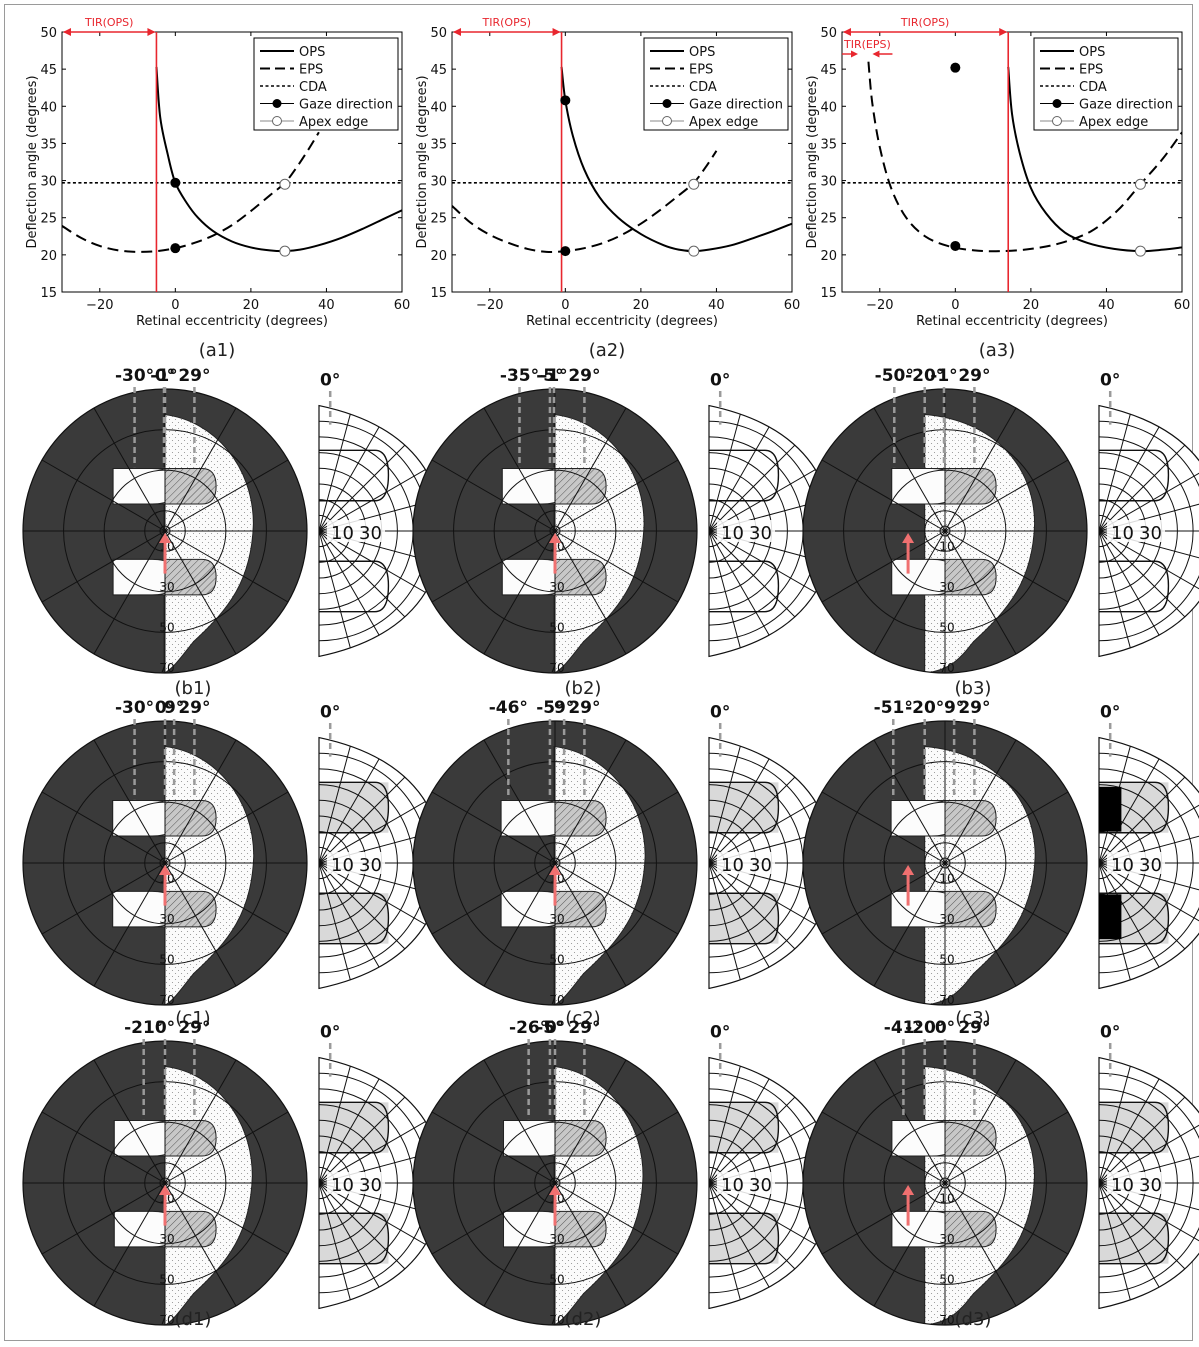 The height and width of the screenshot is (1347, 1199). I want to click on caption-a1: (a1), so click(217, 350).